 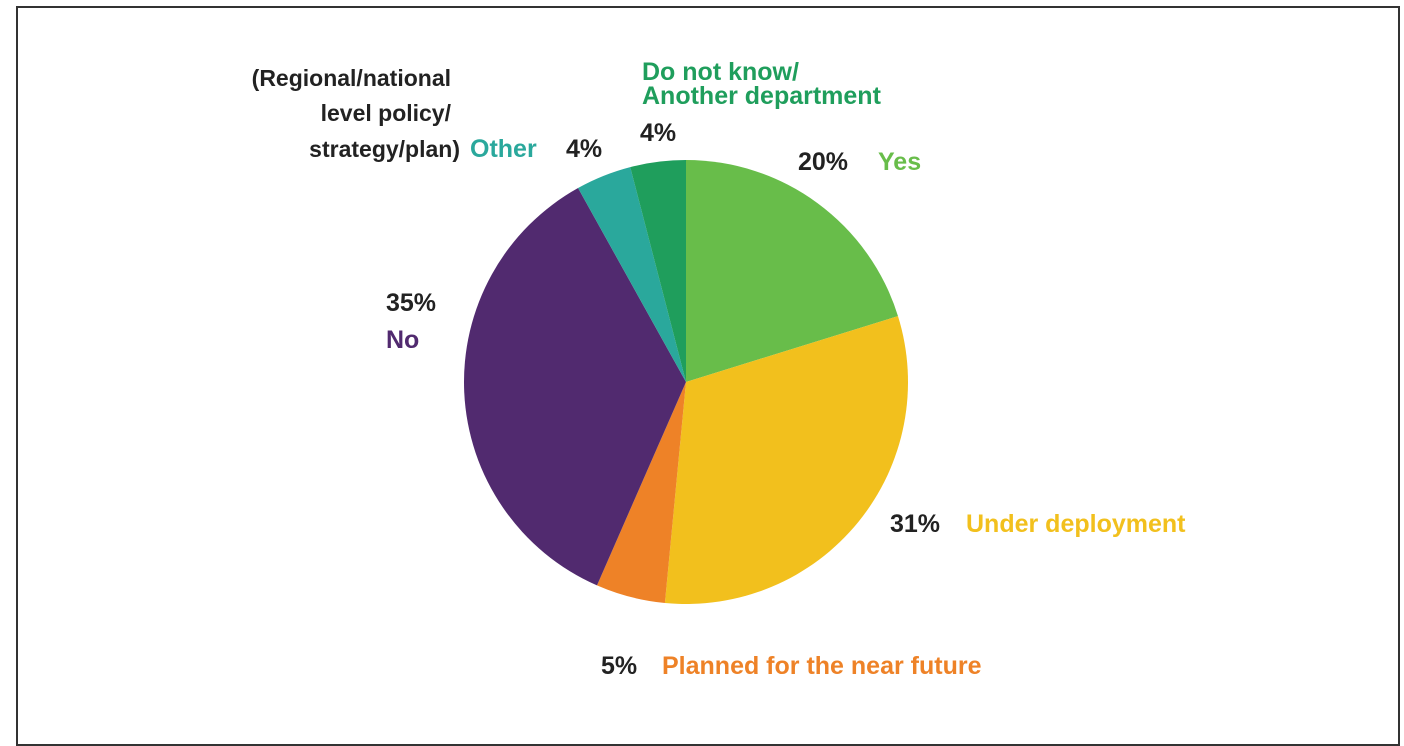 What do you see at coordinates (658, 271) in the screenshot?
I see `pie-slice-do-not-know-another-department` at bounding box center [658, 271].